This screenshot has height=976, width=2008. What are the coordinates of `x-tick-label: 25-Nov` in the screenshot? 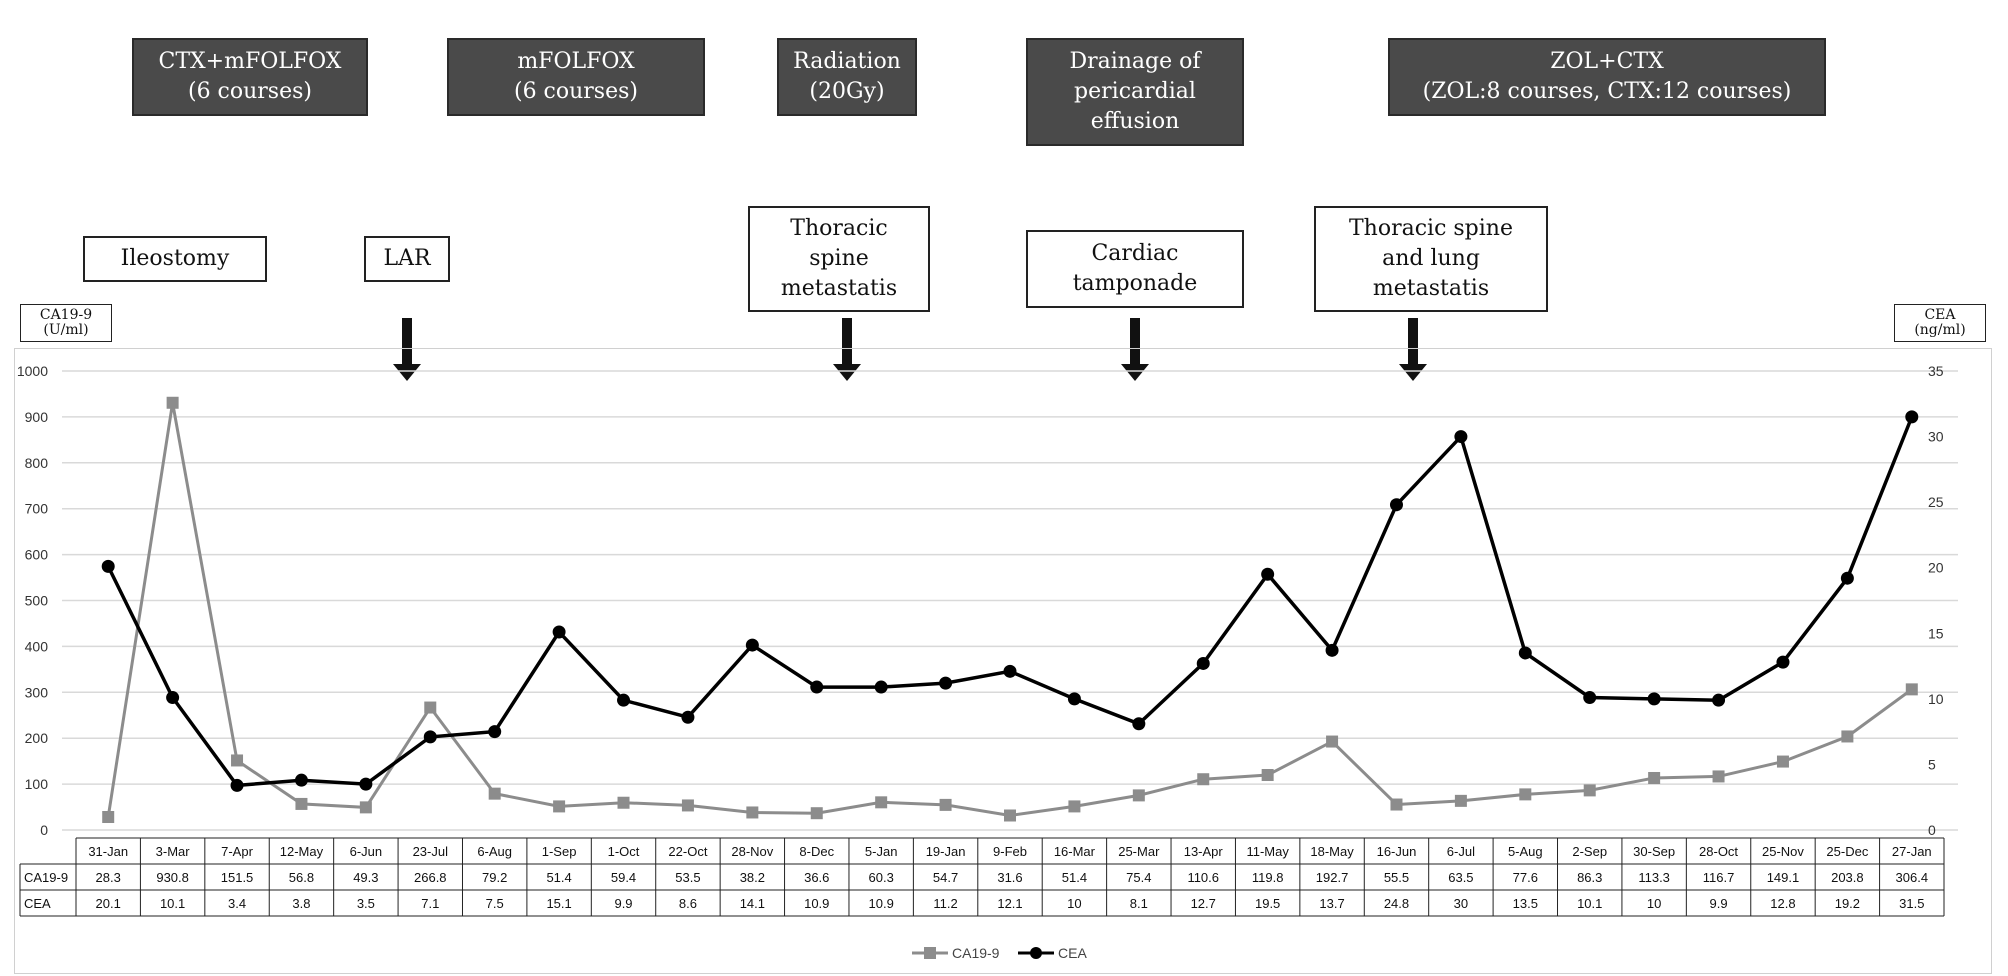 It's located at (1783, 851).